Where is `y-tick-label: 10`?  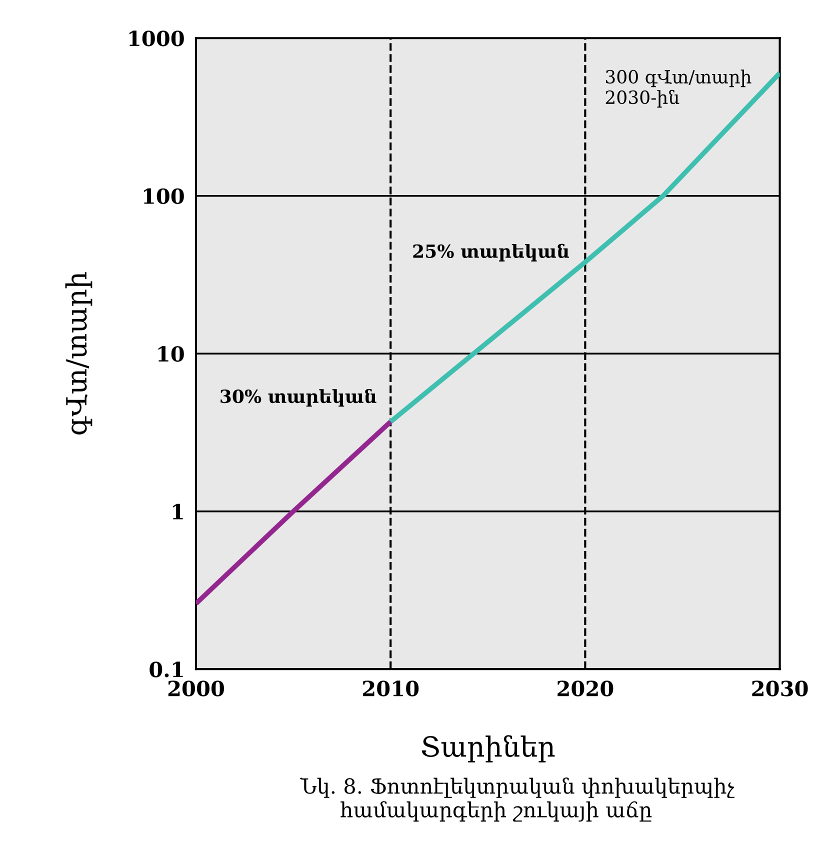
y-tick-label: 10 is located at coordinates (171, 354).